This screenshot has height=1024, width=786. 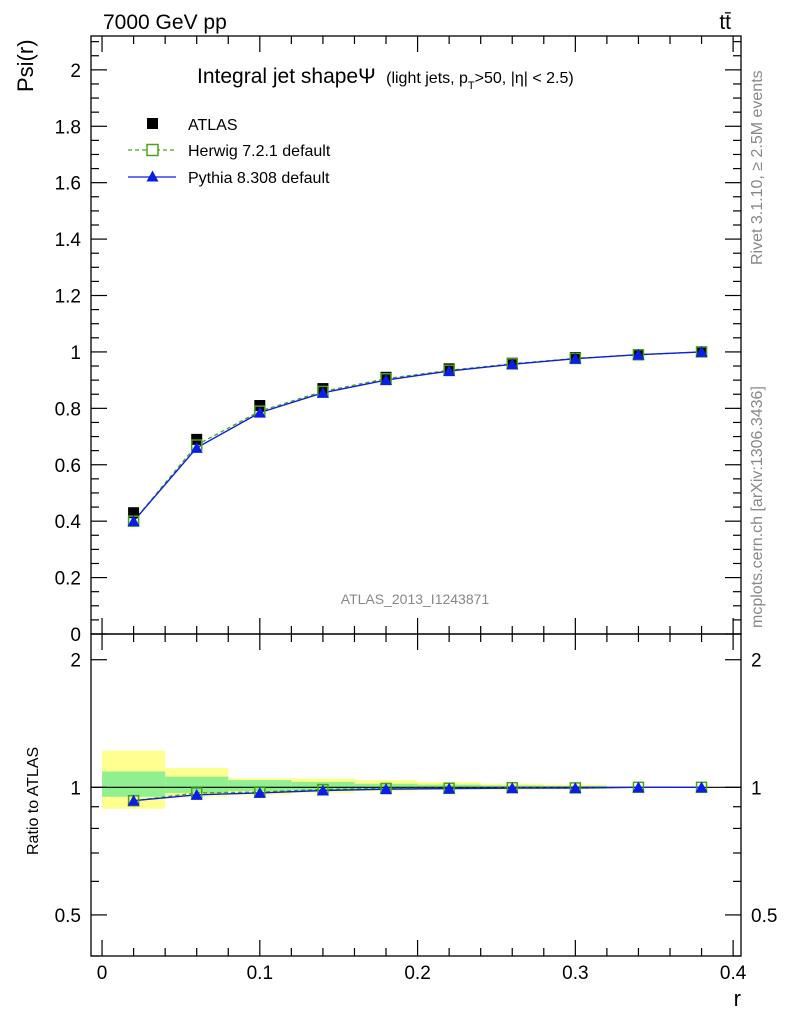 What do you see at coordinates (68, 579) in the screenshot?
I see `main-y-tick-label: 0.2` at bounding box center [68, 579].